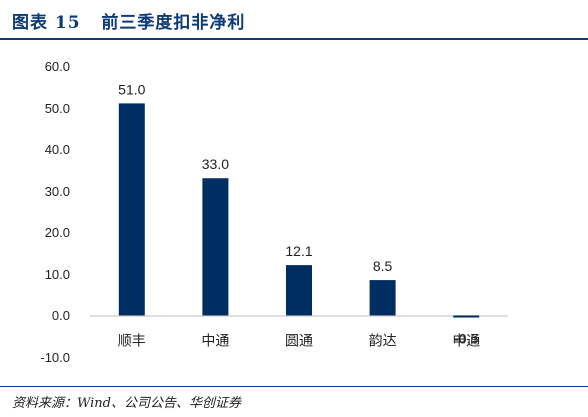  What do you see at coordinates (57, 149) in the screenshot?
I see `y-tick-label: 40.0` at bounding box center [57, 149].